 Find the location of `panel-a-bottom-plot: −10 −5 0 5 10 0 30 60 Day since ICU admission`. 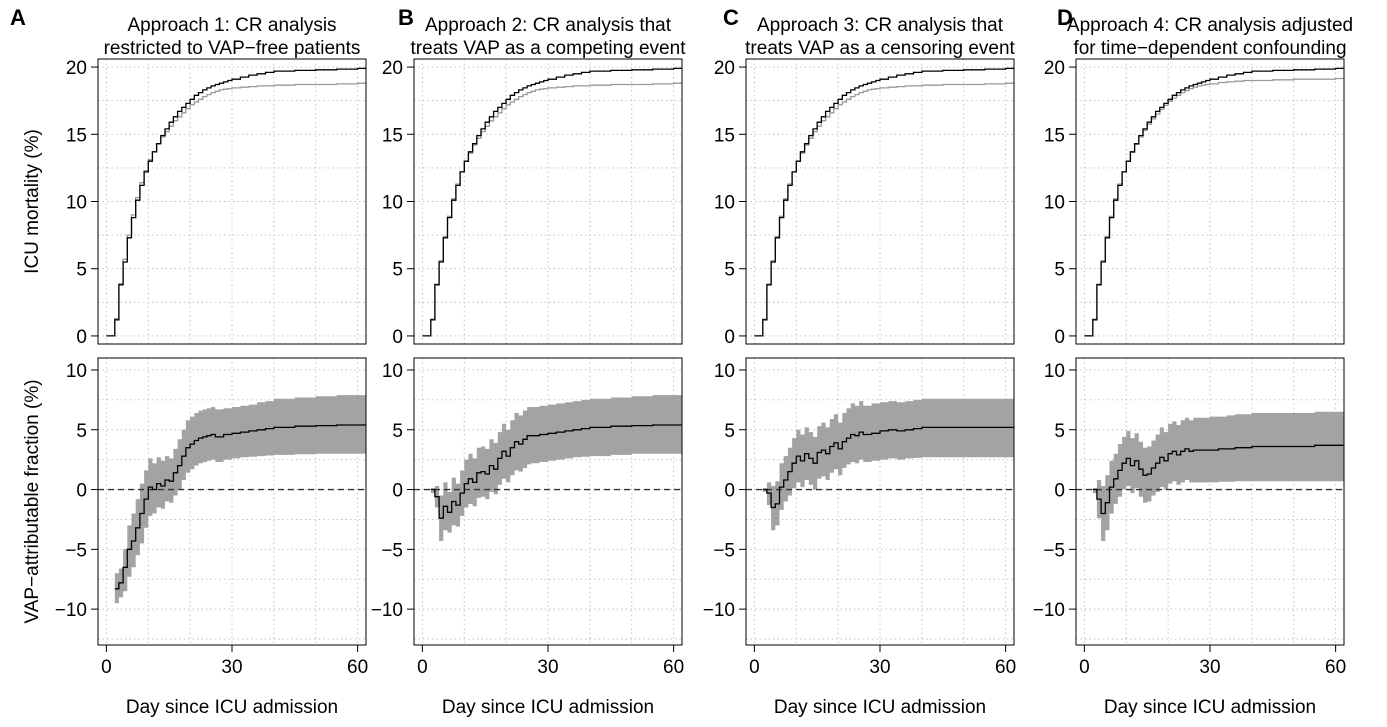

panel-a-bottom-plot: −10 −5 0 5 10 0 30 60 Day since ICU admission is located at coordinates (211, 537).